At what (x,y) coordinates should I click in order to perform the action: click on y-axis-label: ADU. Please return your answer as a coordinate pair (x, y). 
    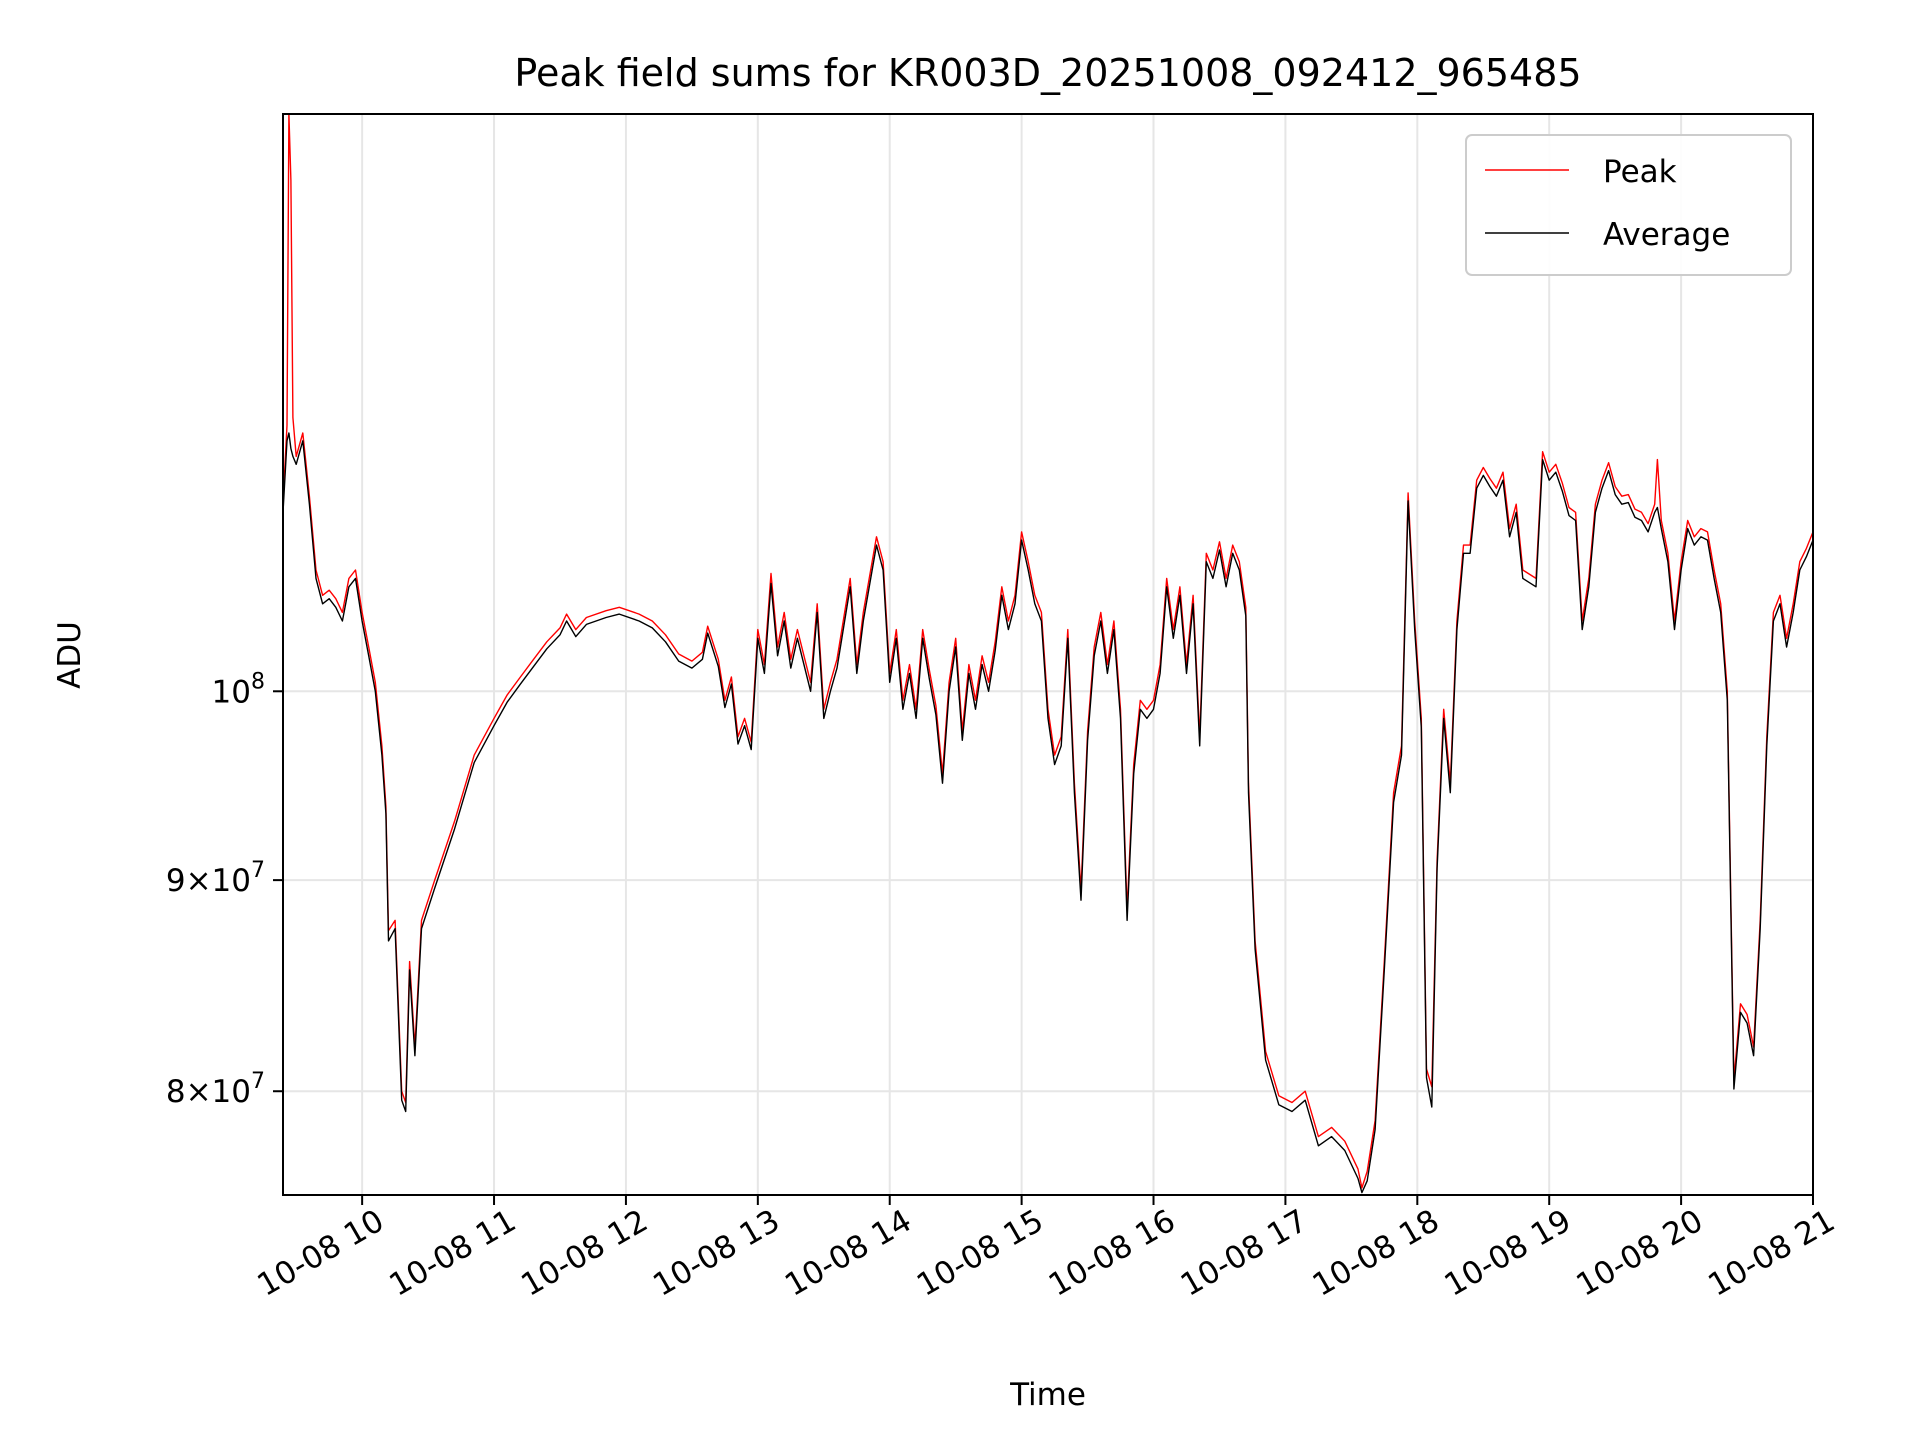
    Looking at the image, I should click on (70, 655).